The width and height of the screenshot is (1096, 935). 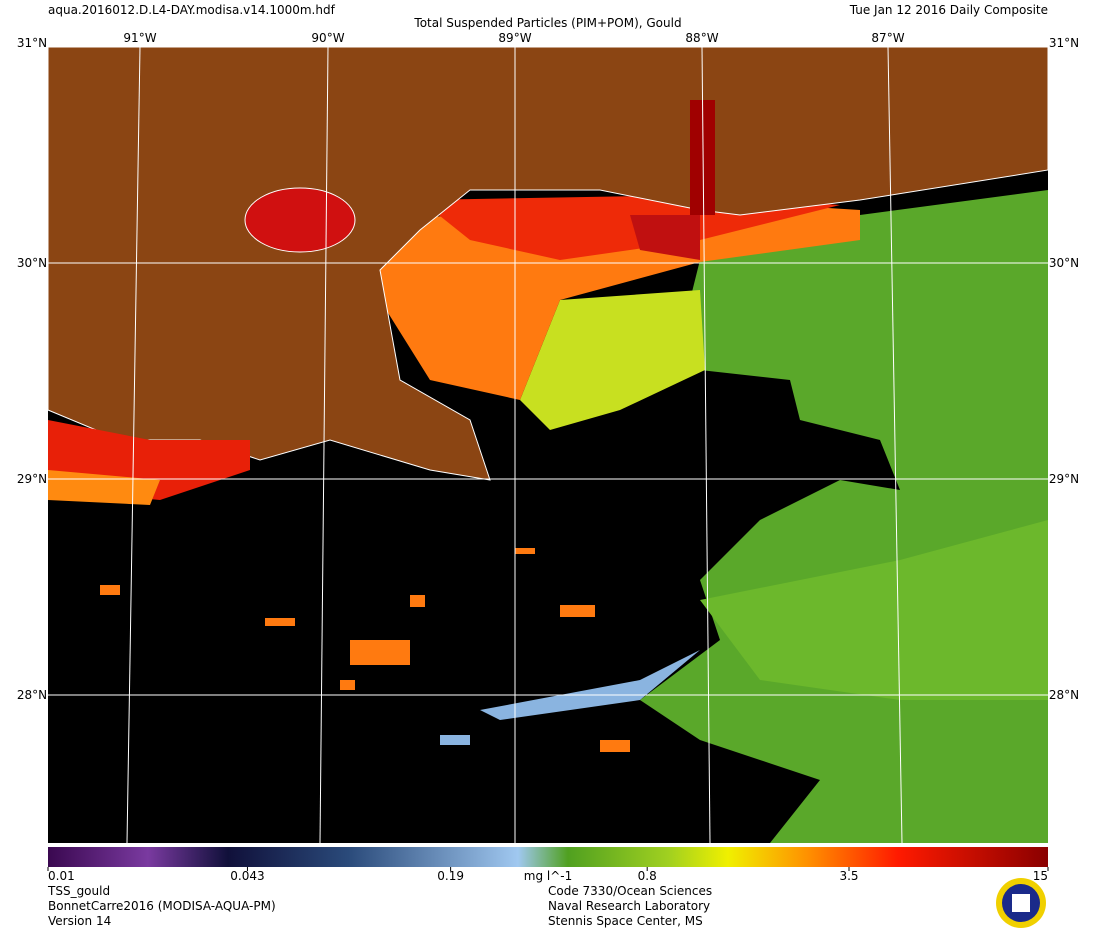 I want to click on lon-label: 88°W, so click(x=701, y=38).